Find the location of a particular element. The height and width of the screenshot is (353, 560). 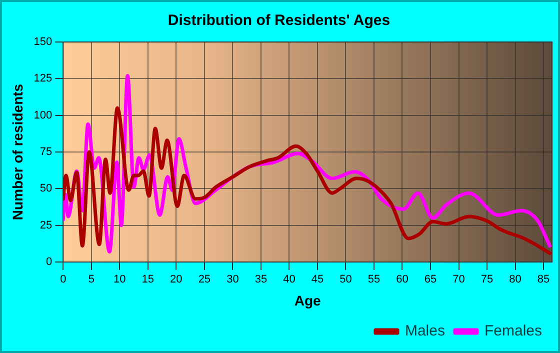

y-tick-label: 25 is located at coordinates (46, 225).